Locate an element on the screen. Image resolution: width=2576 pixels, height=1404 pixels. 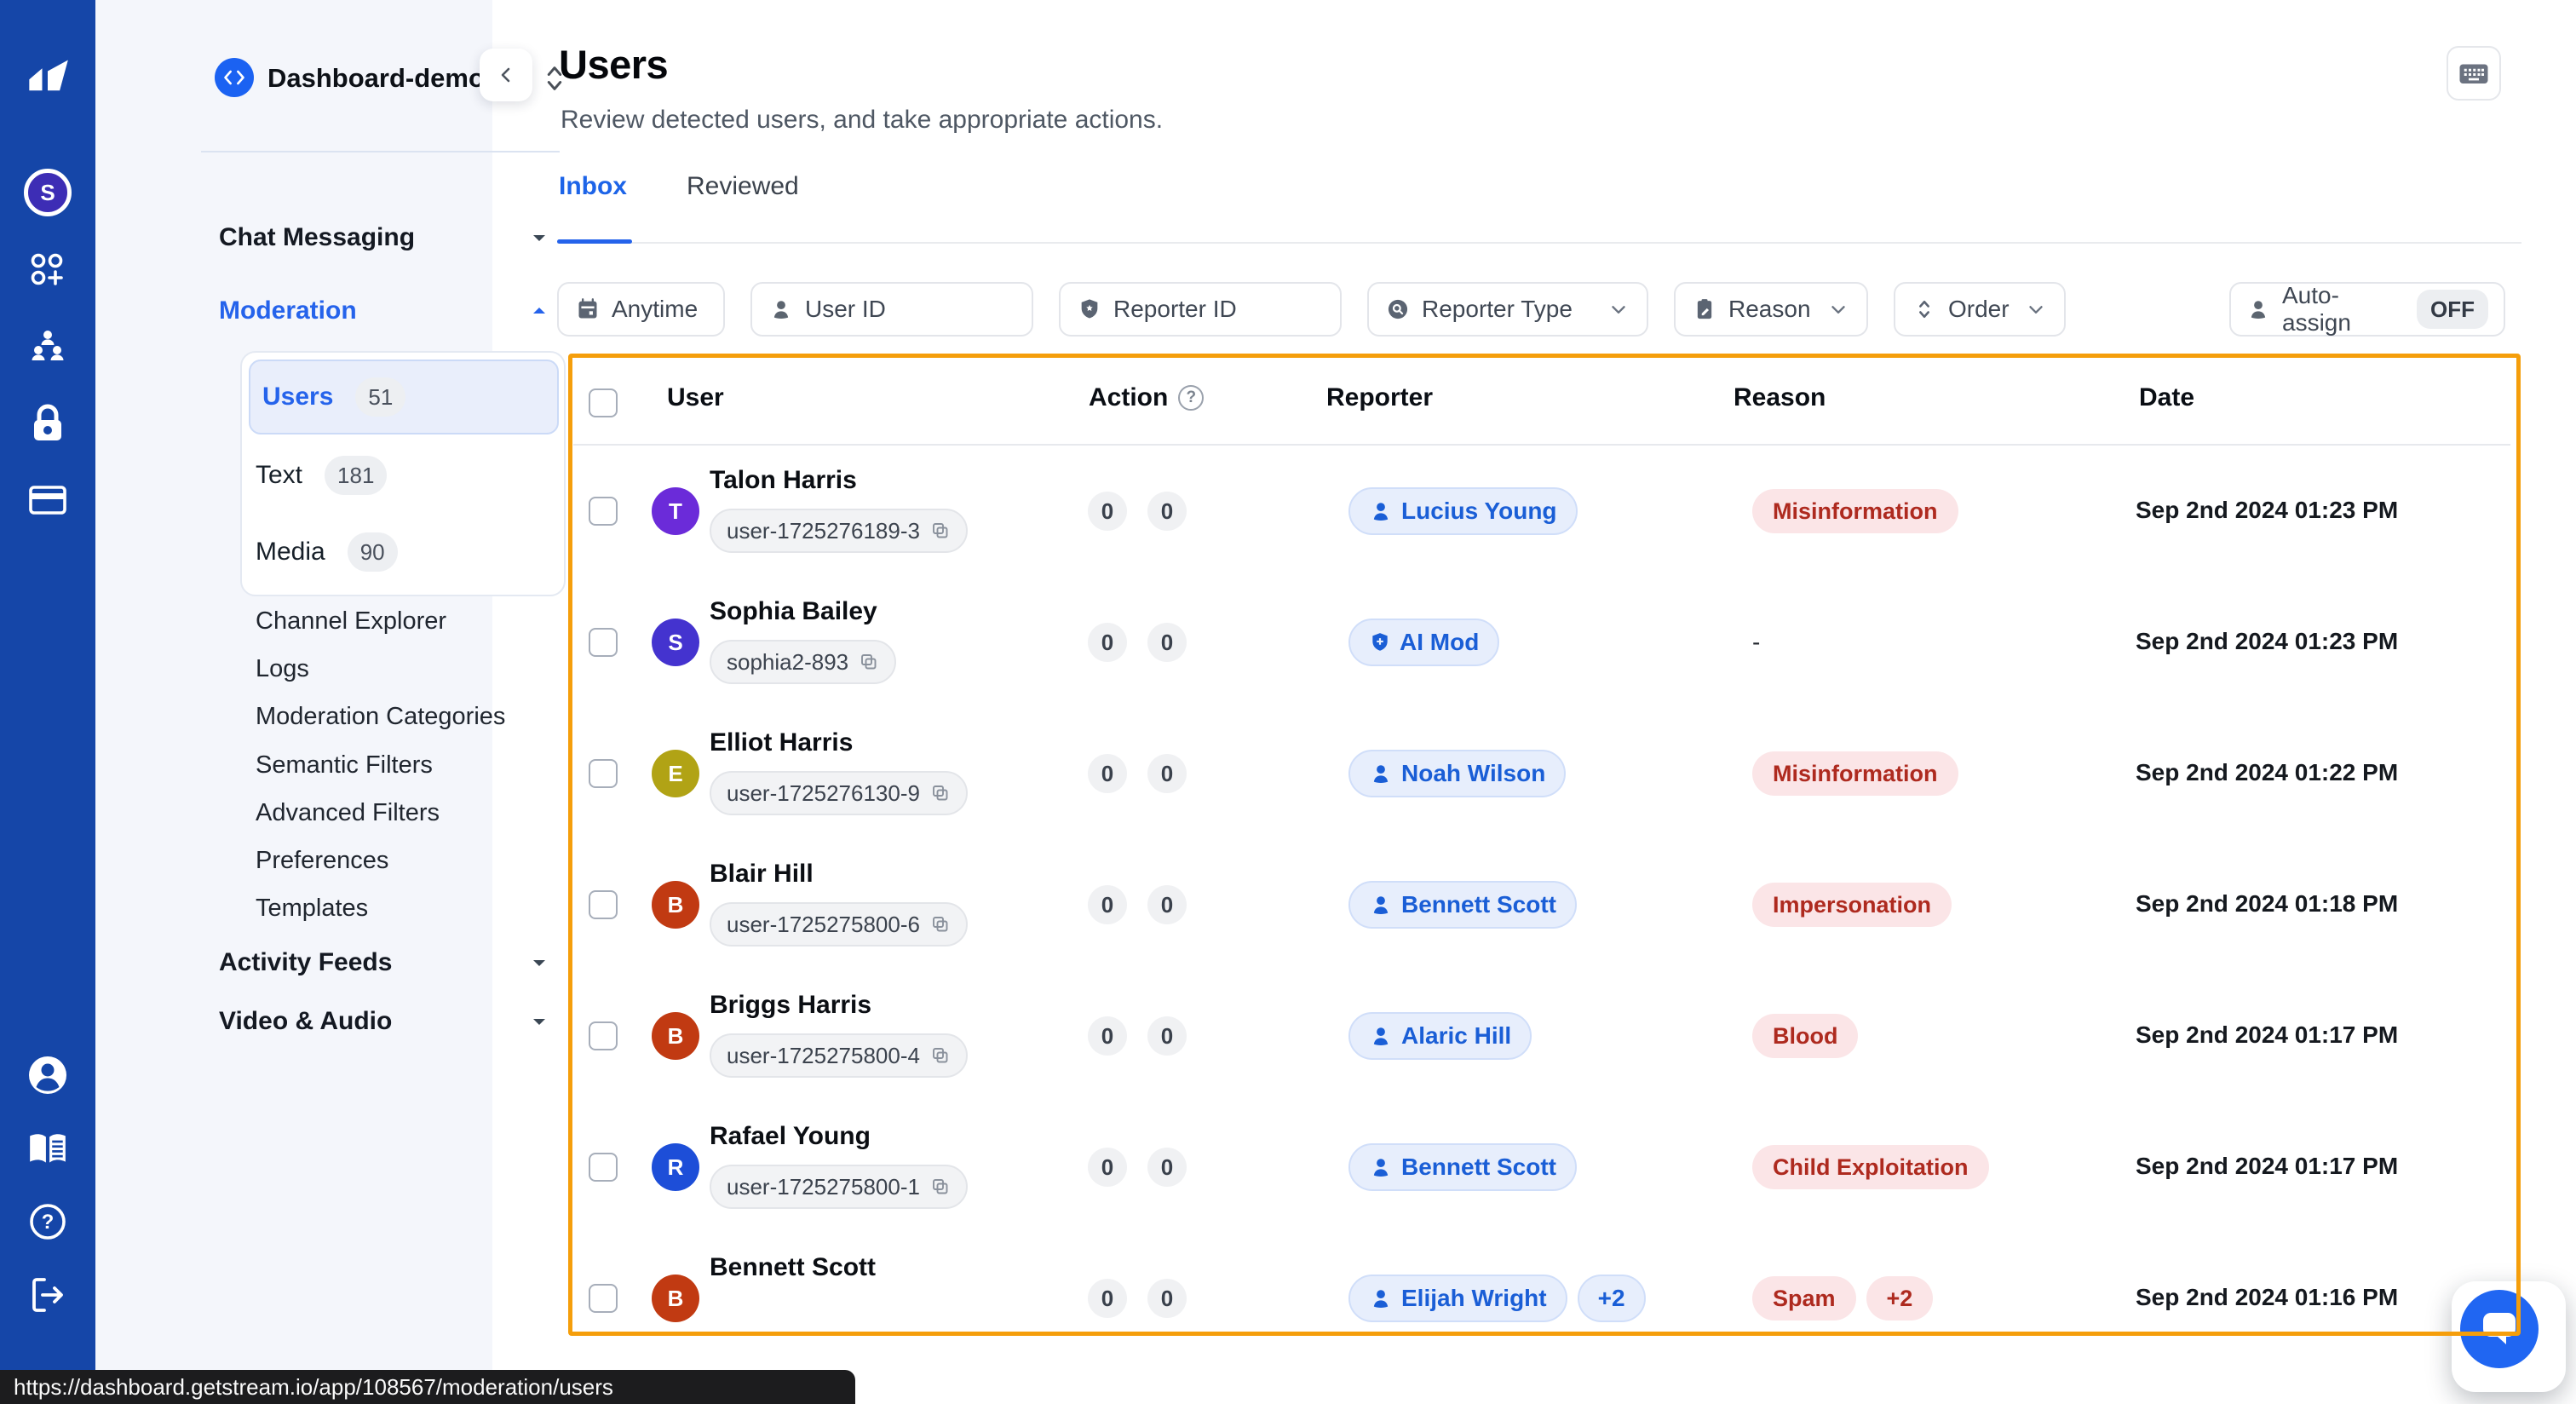
keyboard-shortcuts-button is located at coordinates (2474, 73).